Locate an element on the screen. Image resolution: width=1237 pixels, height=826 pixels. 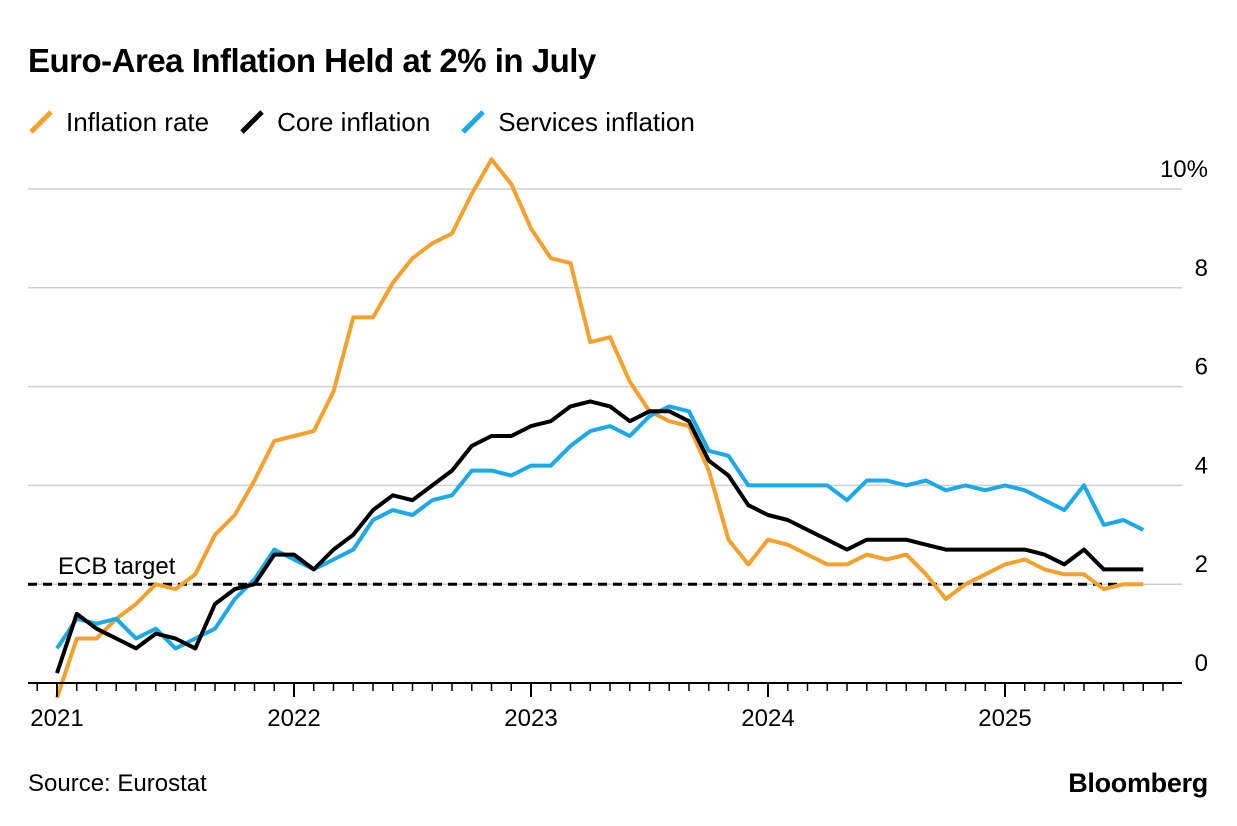
legend-item-inflation-rate: Inflation rate is located at coordinates (118, 122).